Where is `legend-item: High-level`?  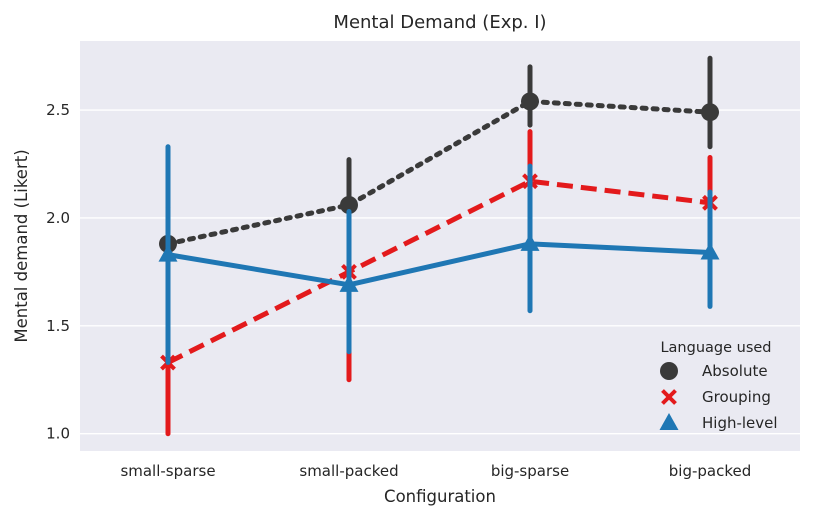 legend-item: High-level is located at coordinates (718, 422).